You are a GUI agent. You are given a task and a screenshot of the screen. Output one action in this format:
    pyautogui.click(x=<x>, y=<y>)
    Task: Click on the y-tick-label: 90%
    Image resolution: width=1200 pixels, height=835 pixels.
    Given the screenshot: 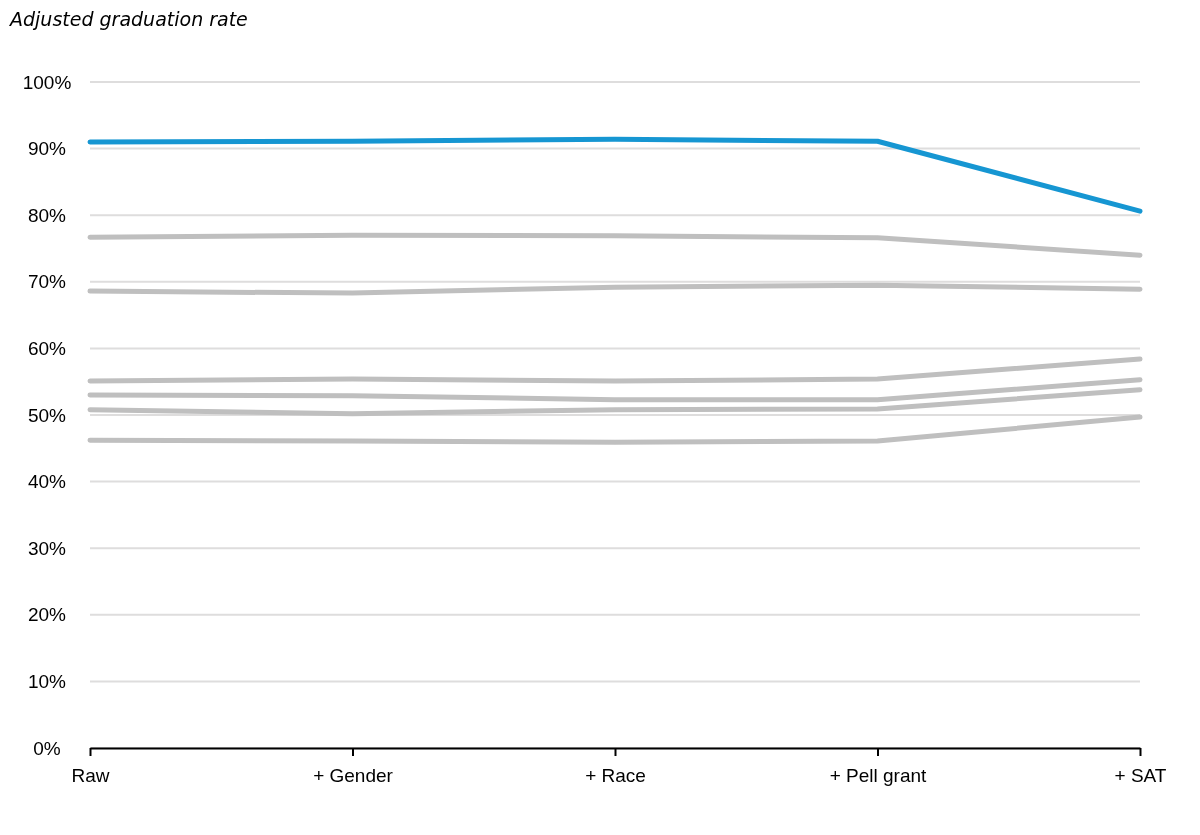 What is the action you would take?
    pyautogui.click(x=47, y=149)
    